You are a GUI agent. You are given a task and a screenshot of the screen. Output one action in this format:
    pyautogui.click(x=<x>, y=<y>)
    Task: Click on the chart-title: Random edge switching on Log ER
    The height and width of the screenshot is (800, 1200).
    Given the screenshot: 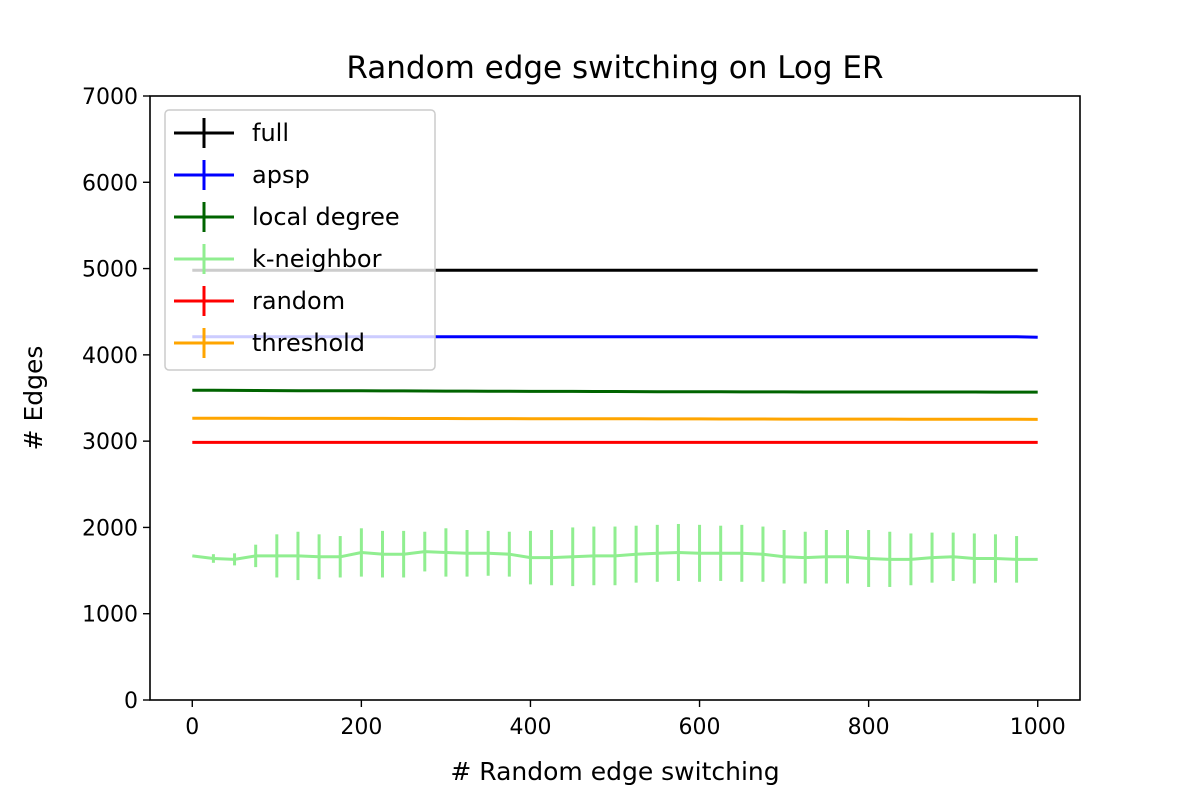 What is the action you would take?
    pyautogui.click(x=614, y=68)
    